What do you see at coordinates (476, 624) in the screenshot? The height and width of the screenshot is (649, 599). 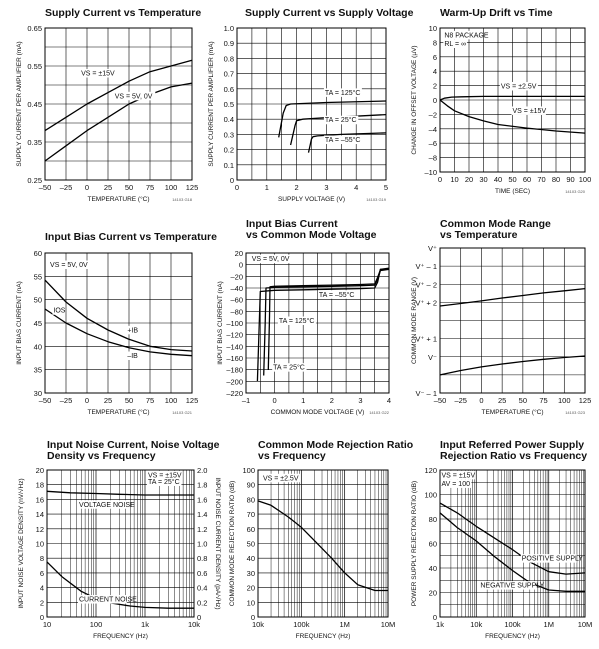 I see `x-tick-label: 10k` at bounding box center [476, 624].